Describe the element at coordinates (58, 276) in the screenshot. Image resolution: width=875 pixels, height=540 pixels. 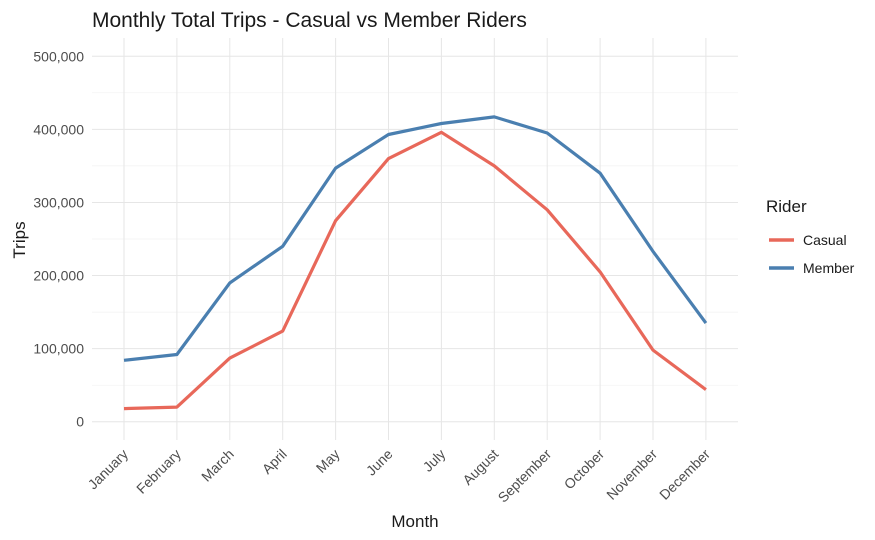
I see `y-tick-label: 200,000` at that location.